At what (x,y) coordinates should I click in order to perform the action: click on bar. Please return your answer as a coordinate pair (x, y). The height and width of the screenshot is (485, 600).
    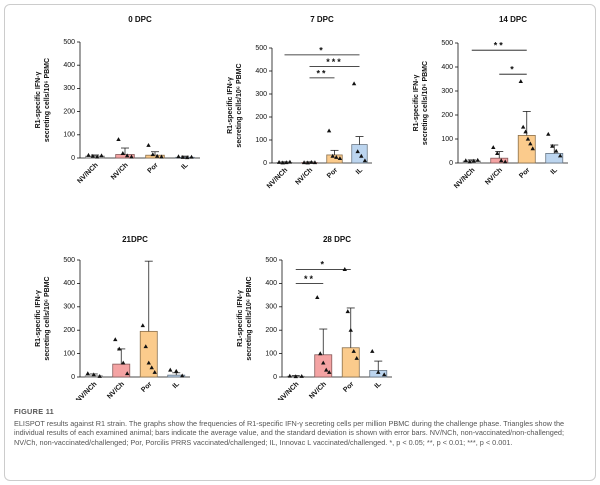
    Looking at the image, I should click on (350, 362).